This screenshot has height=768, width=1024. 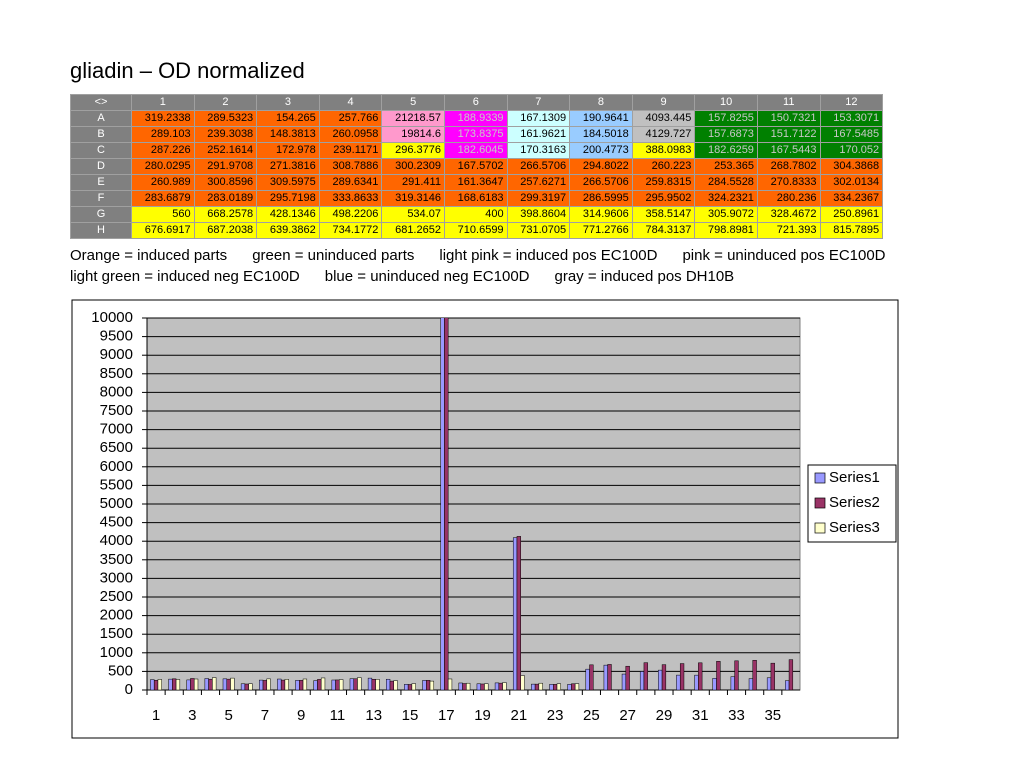 I want to click on table-cell: 157.6873, so click(x=726, y=134).